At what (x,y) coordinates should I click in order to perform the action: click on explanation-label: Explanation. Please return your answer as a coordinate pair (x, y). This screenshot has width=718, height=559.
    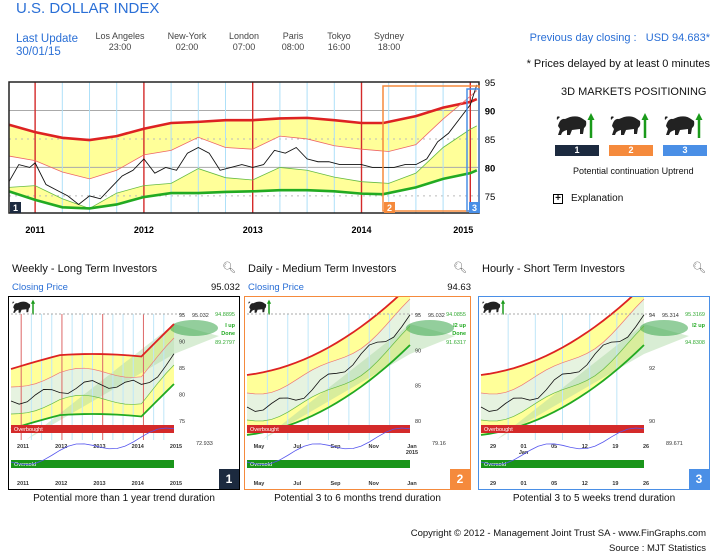
    Looking at the image, I should click on (597, 198).